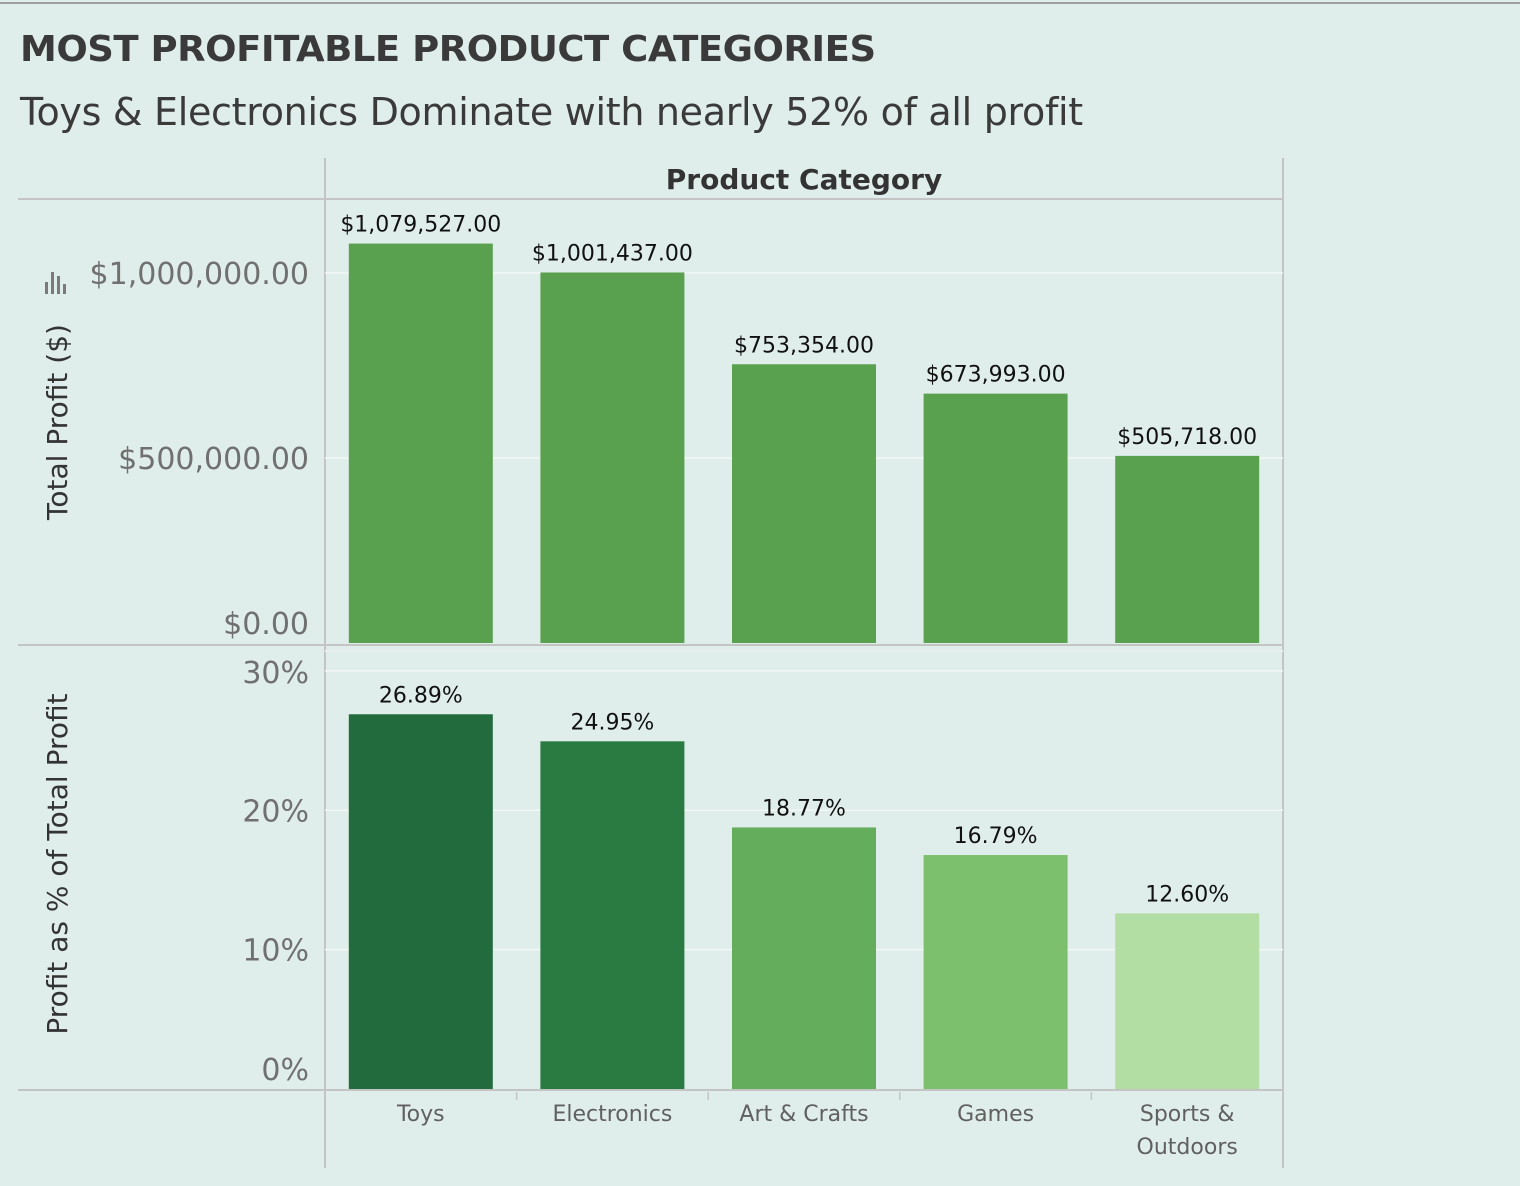 The width and height of the screenshot is (1520, 1186). Describe the element at coordinates (996, 375) in the screenshot. I see `profit-data-label: $673,993.00` at that location.